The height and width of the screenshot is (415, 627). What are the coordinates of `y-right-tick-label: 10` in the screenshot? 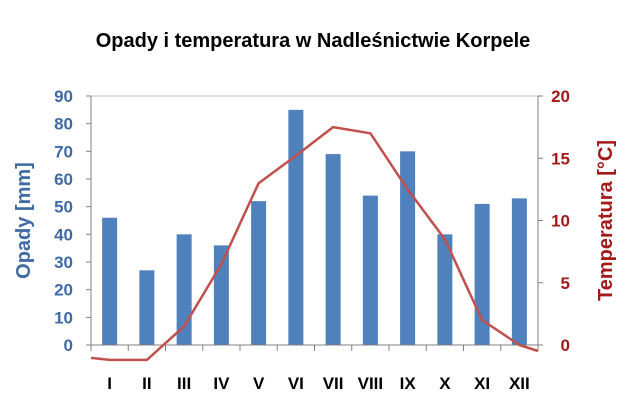 It's located at (560, 221).